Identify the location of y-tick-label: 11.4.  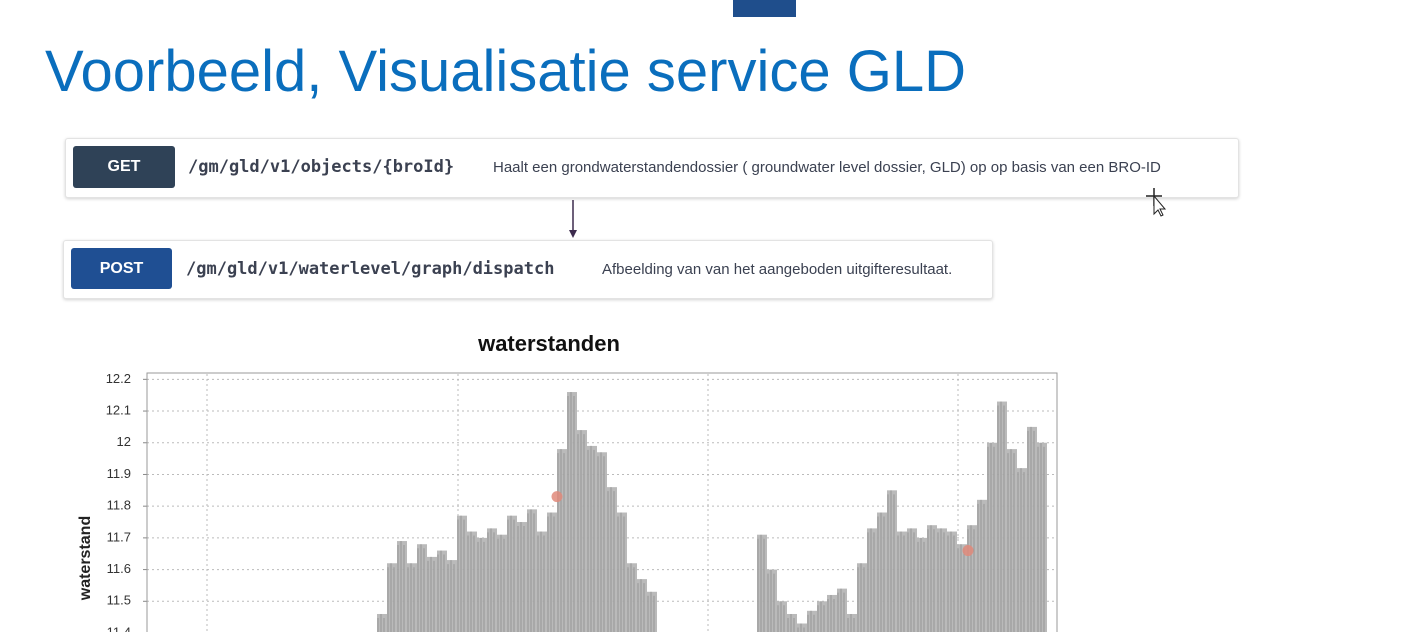
(119, 628).